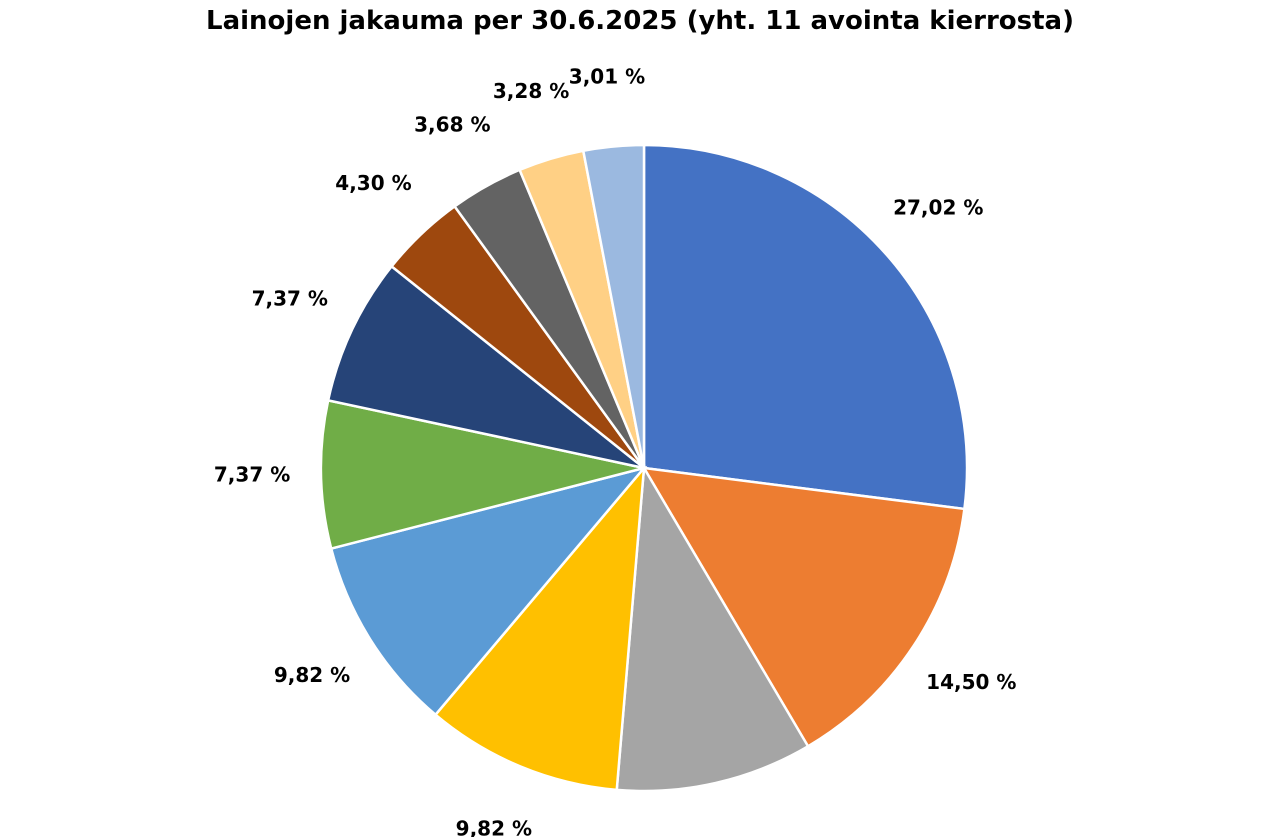 The width and height of the screenshot is (1280, 837). What do you see at coordinates (252, 475) in the screenshot?
I see `slice-label-6: 7,37 %` at bounding box center [252, 475].